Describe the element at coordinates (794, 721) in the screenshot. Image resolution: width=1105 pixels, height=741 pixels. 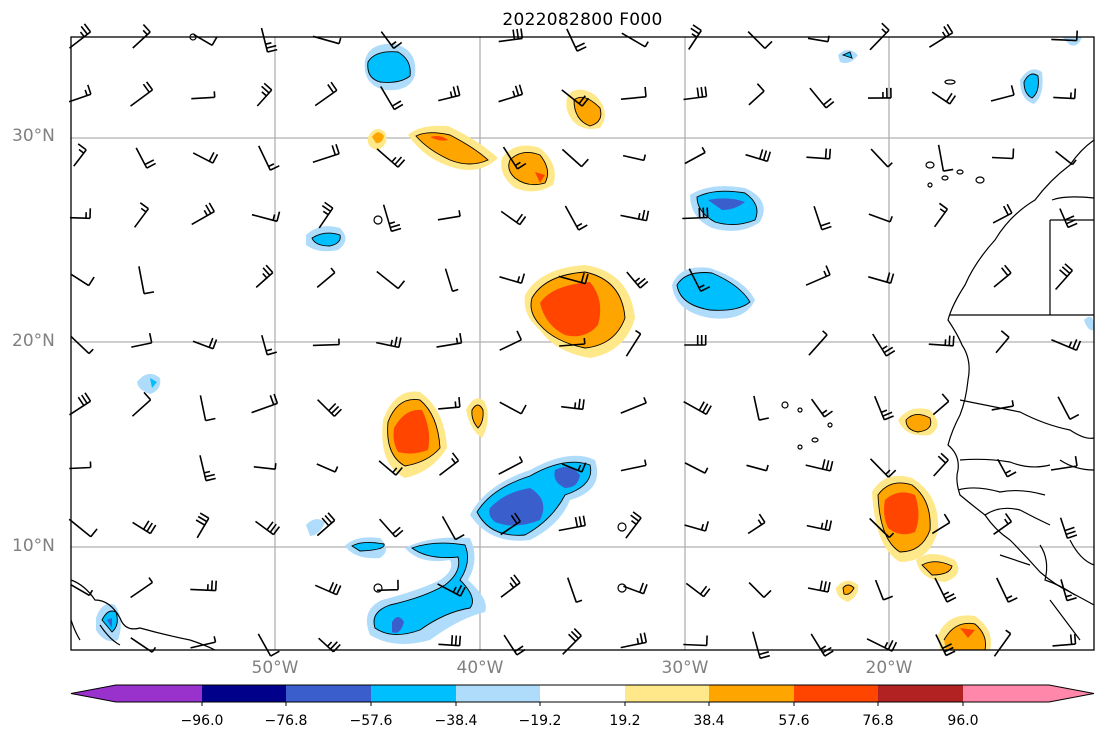
I see `colorbar-tick-label: 57.6` at that location.